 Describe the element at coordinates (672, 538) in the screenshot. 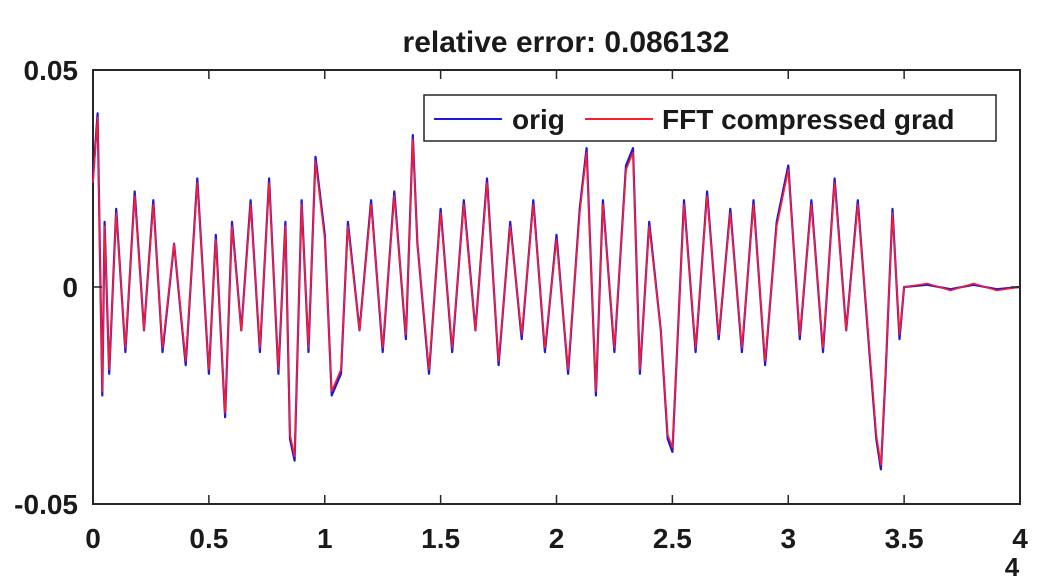

I see `x-tick-label-5: 2.5` at that location.